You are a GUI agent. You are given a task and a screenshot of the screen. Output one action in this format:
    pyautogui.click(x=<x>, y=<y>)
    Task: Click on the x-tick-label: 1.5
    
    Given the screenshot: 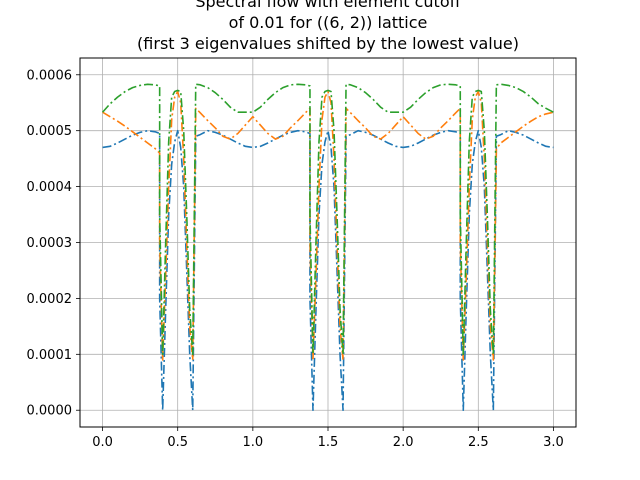 What is the action you would take?
    pyautogui.click(x=328, y=442)
    